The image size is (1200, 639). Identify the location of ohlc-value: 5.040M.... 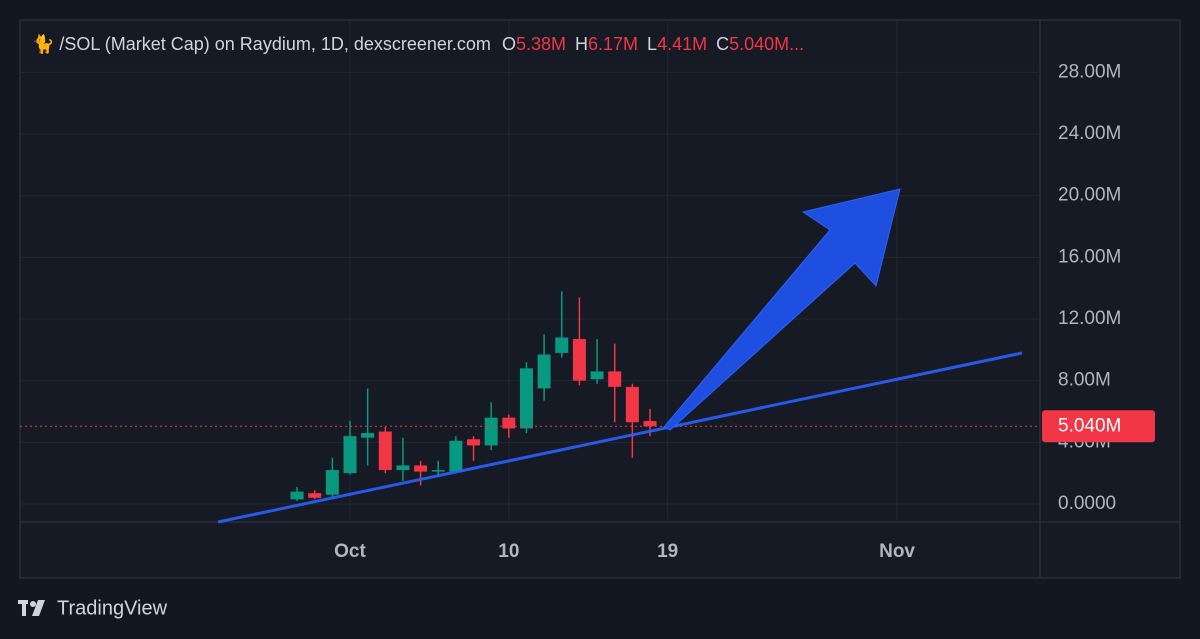
(766, 44).